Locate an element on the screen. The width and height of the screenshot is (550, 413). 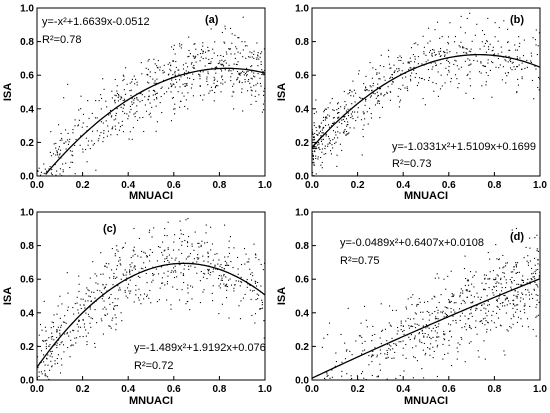
r-squared-label: R²=0.73 is located at coordinates (411, 164).